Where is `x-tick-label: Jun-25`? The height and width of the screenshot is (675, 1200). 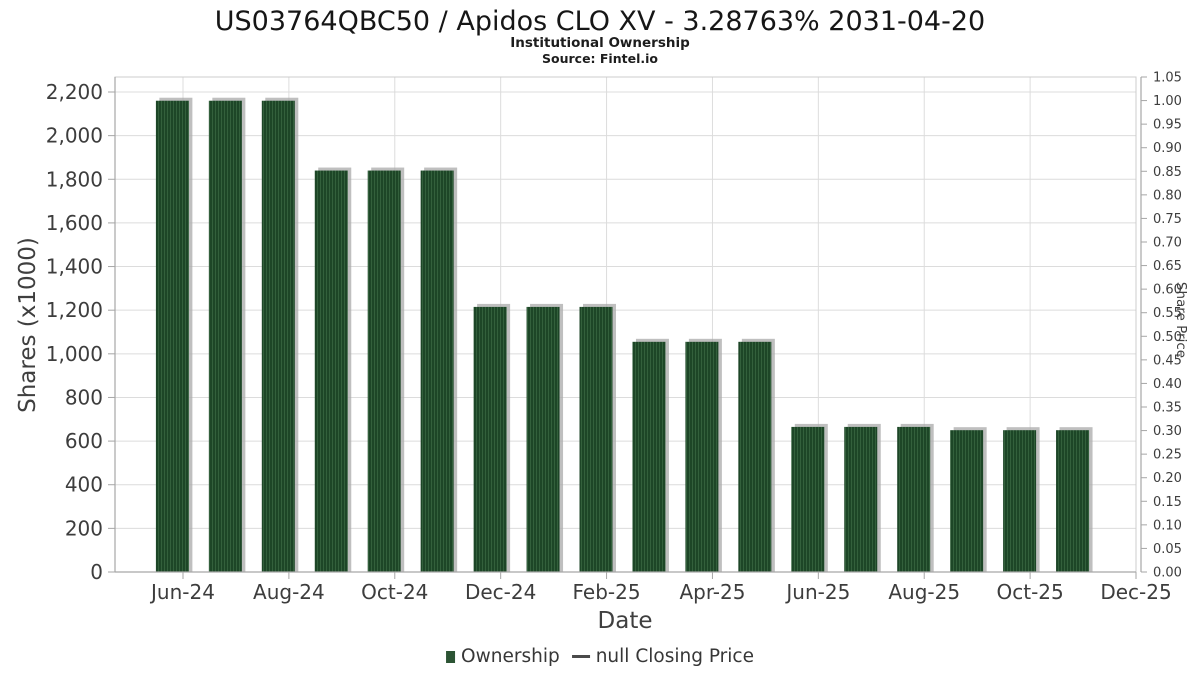 x-tick-label: Jun-25 is located at coordinates (817, 592).